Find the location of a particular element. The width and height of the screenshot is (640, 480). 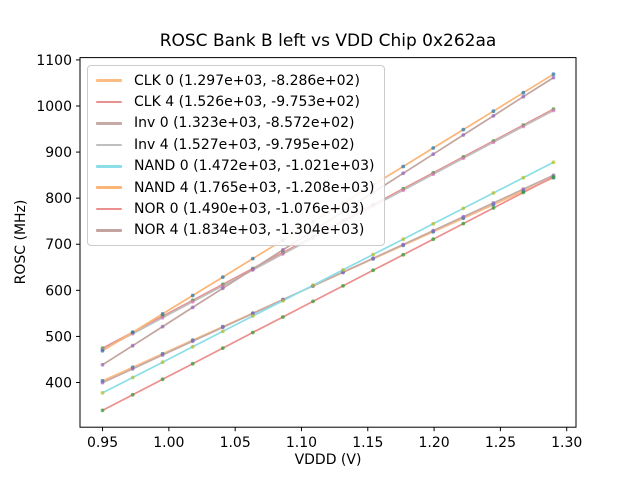

legend-entry-label: CLK 0 (1.297e+03, -8.286e+02) is located at coordinates (247, 80).